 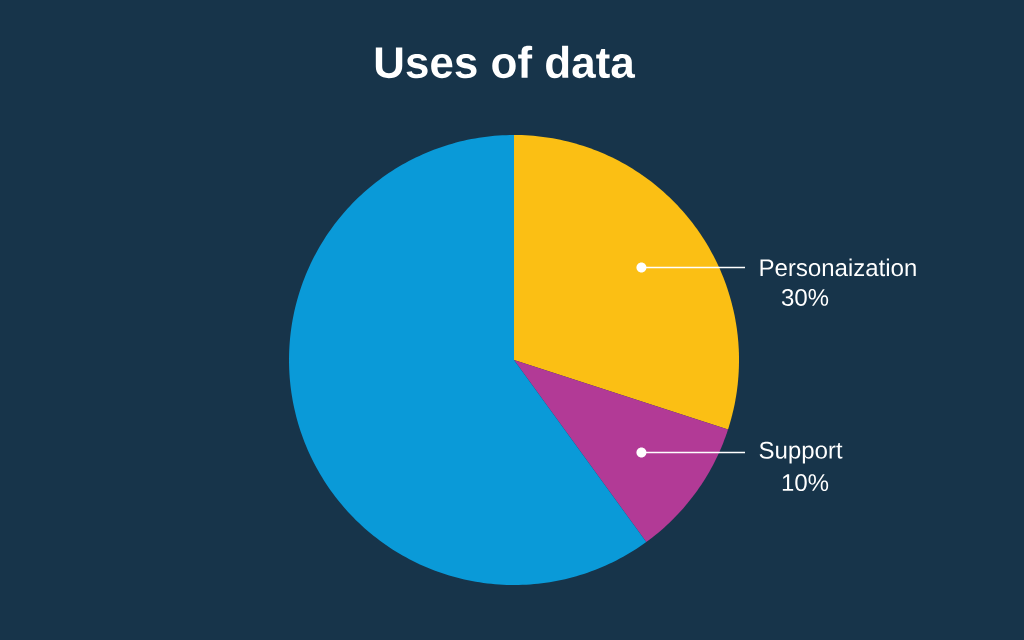 I want to click on data-label: 30%, so click(x=805, y=297).